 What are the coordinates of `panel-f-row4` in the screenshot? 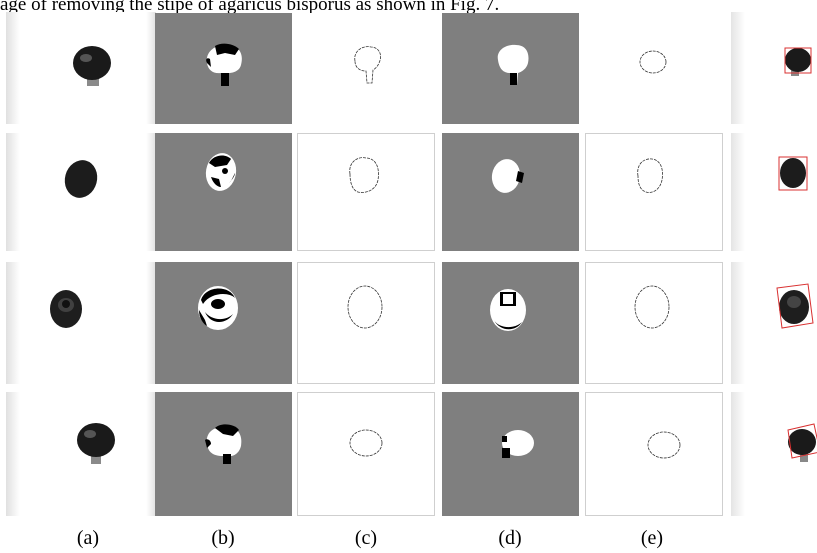 It's located at (797, 446).